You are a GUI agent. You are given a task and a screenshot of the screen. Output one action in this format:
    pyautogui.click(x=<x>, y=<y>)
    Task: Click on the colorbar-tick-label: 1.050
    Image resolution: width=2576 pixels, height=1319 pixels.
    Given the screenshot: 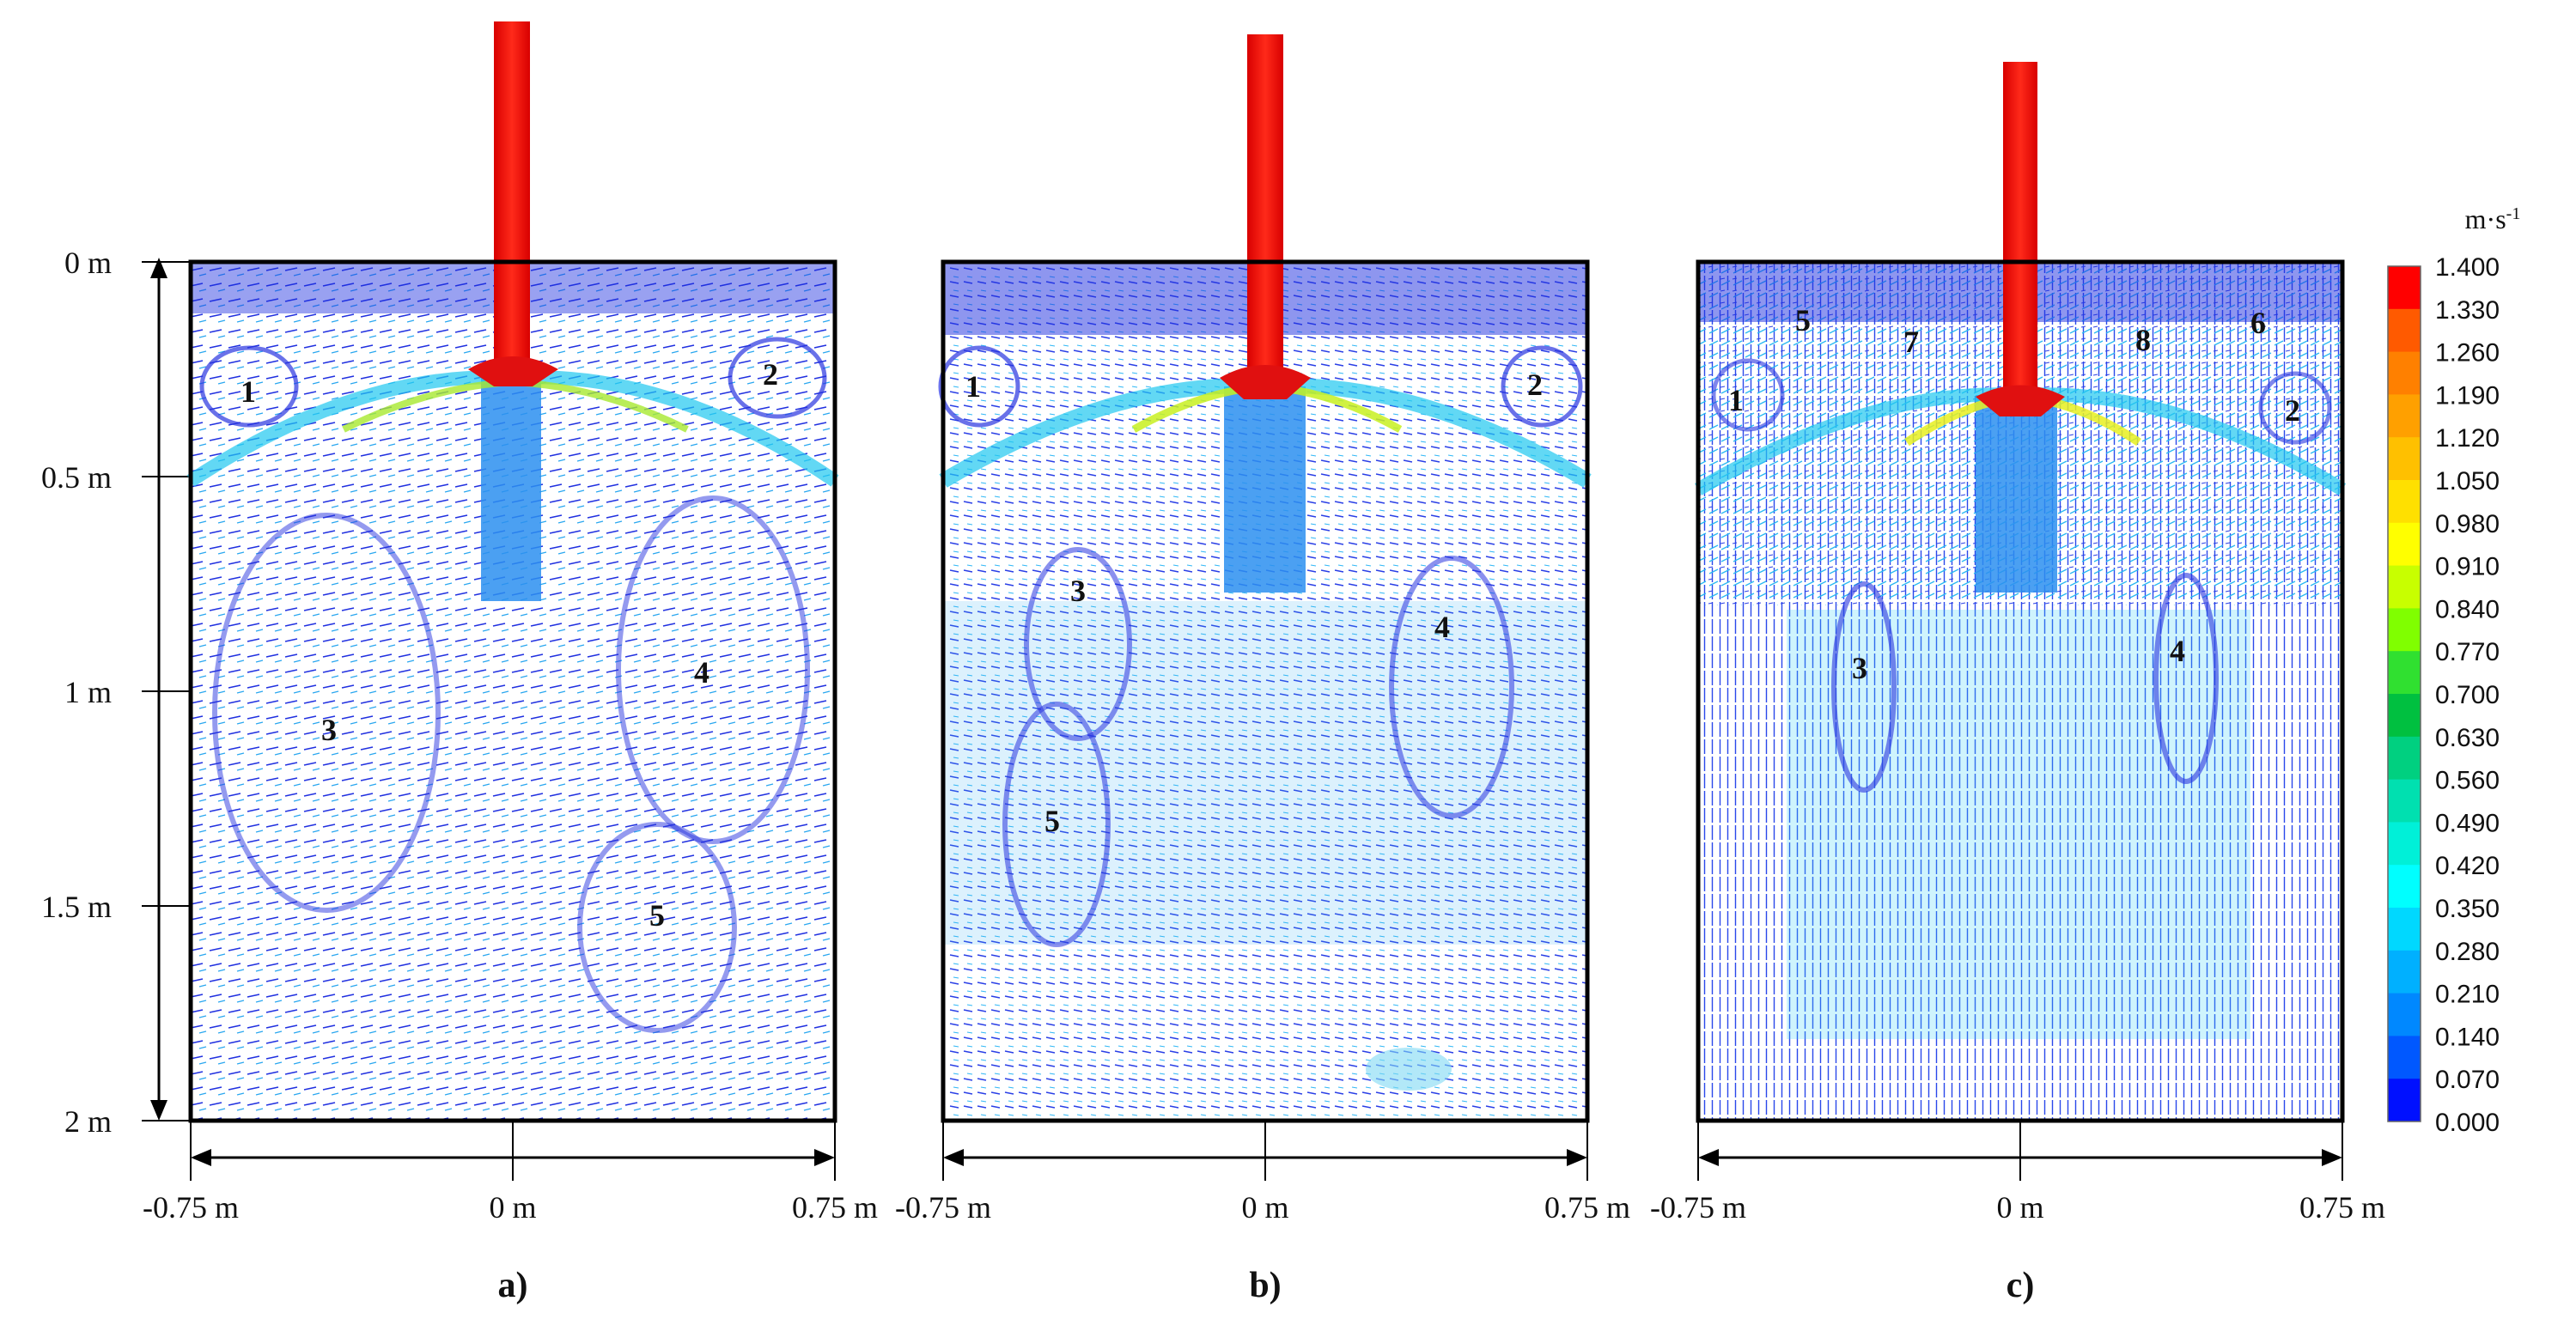 What is the action you would take?
    pyautogui.click(x=2467, y=481)
    